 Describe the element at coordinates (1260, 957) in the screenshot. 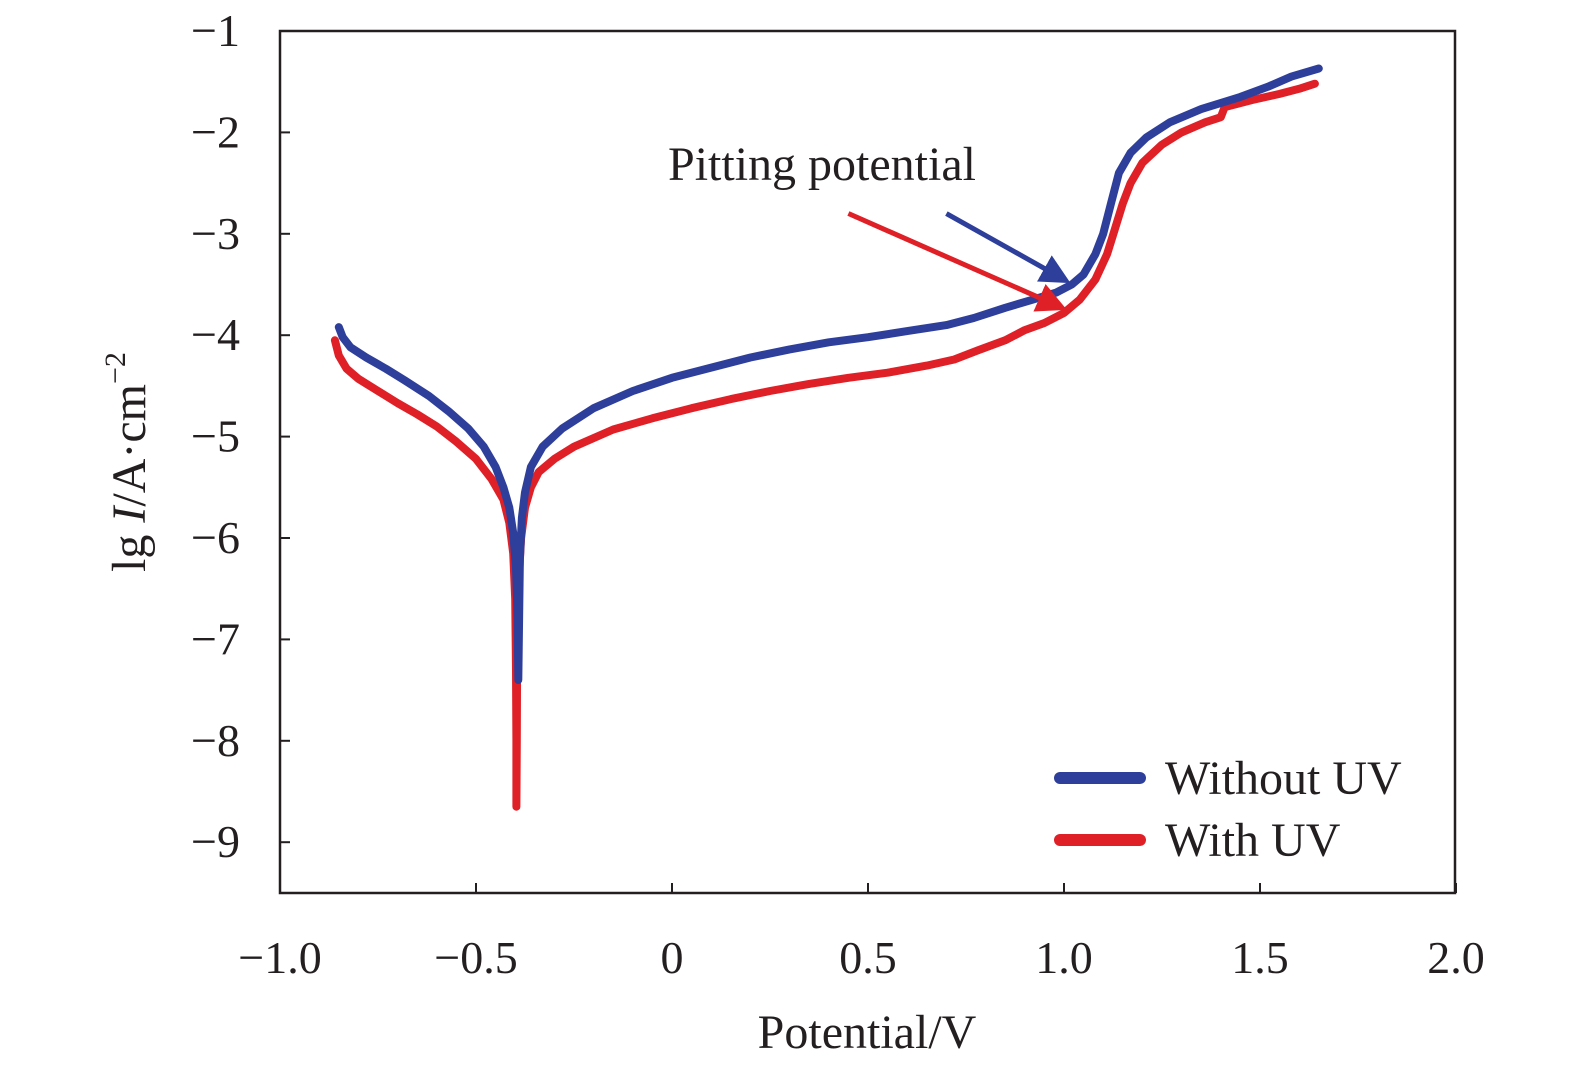

I see `x-tick-label: 1.5` at that location.